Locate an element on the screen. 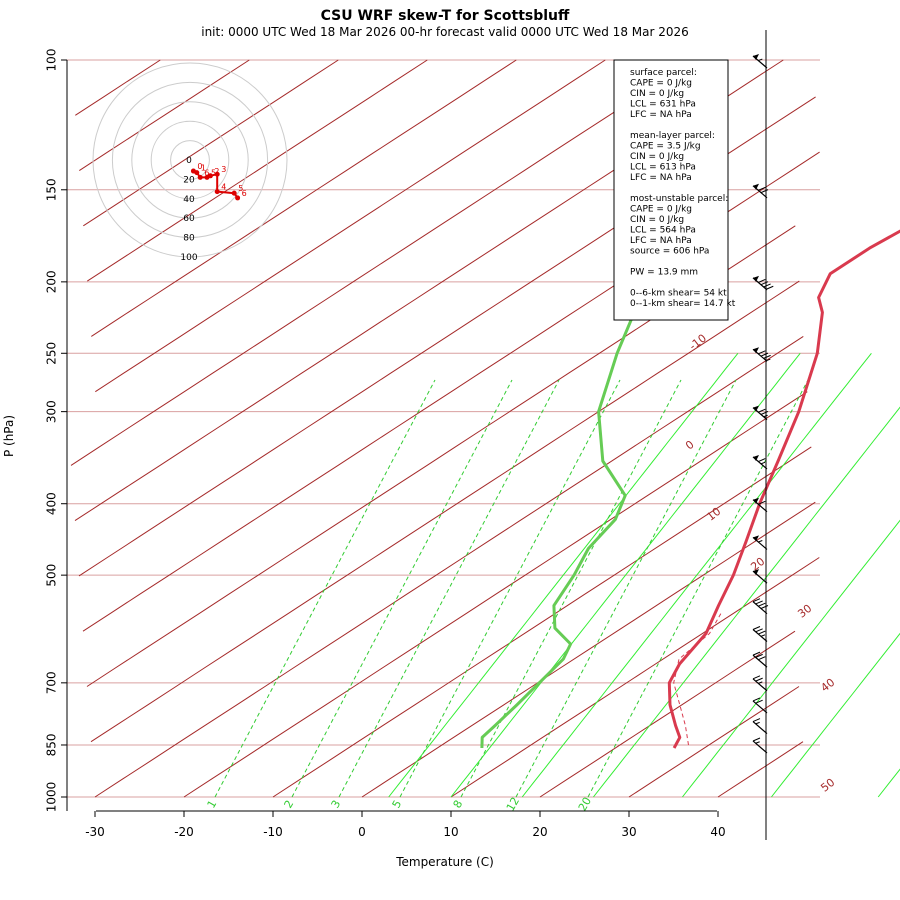 This screenshot has width=900, height=900. hodograph-ring-label: 80 is located at coordinates (189, 239).